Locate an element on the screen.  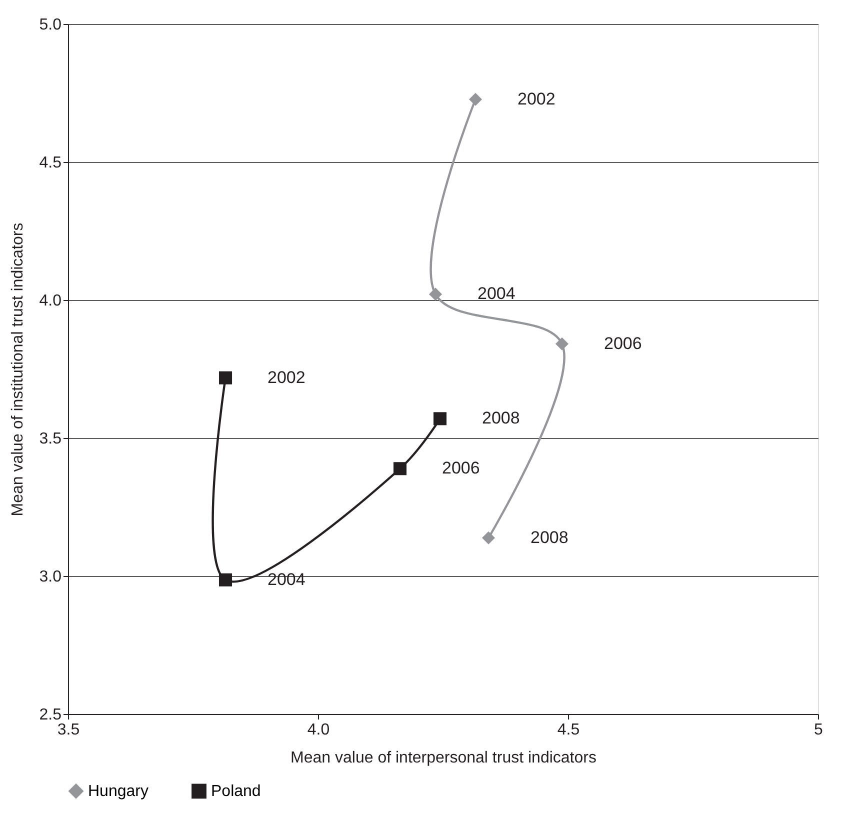
x-tick-label: 3.5 is located at coordinates (68, 730).